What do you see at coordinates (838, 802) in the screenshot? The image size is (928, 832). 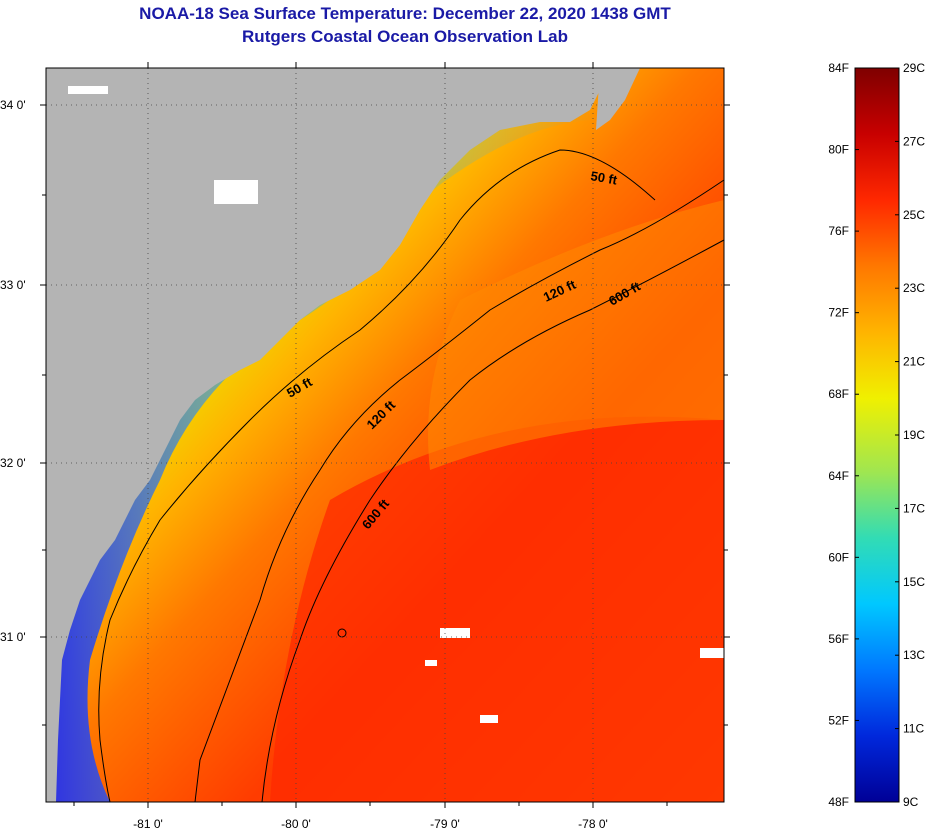 I see `colorbar-f-label: 48F` at bounding box center [838, 802].